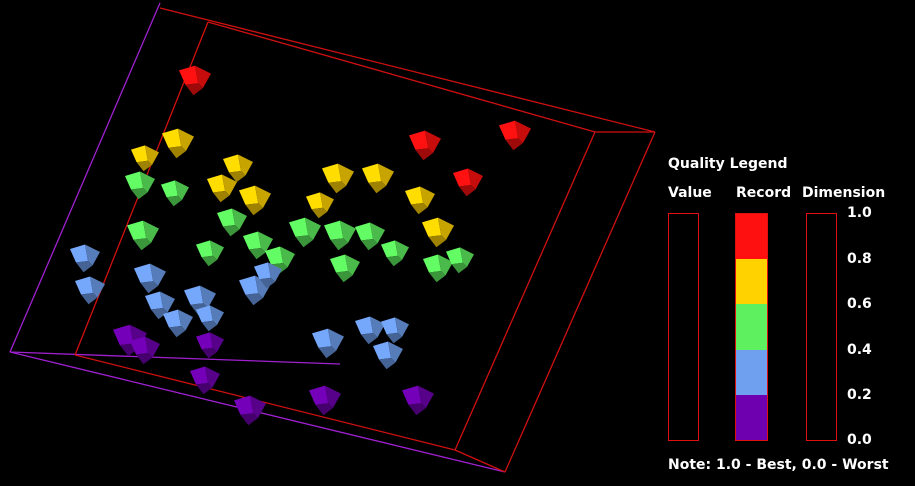  I want to click on legend-record-bar, so click(751, 327).